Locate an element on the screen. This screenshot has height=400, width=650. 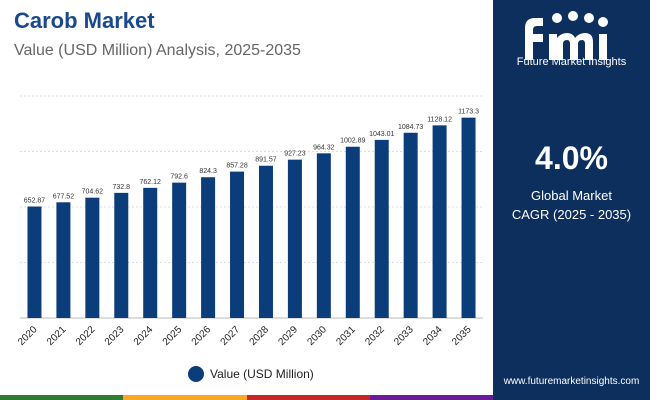
x-tick-label-2035: 2035 is located at coordinates (462, 336).